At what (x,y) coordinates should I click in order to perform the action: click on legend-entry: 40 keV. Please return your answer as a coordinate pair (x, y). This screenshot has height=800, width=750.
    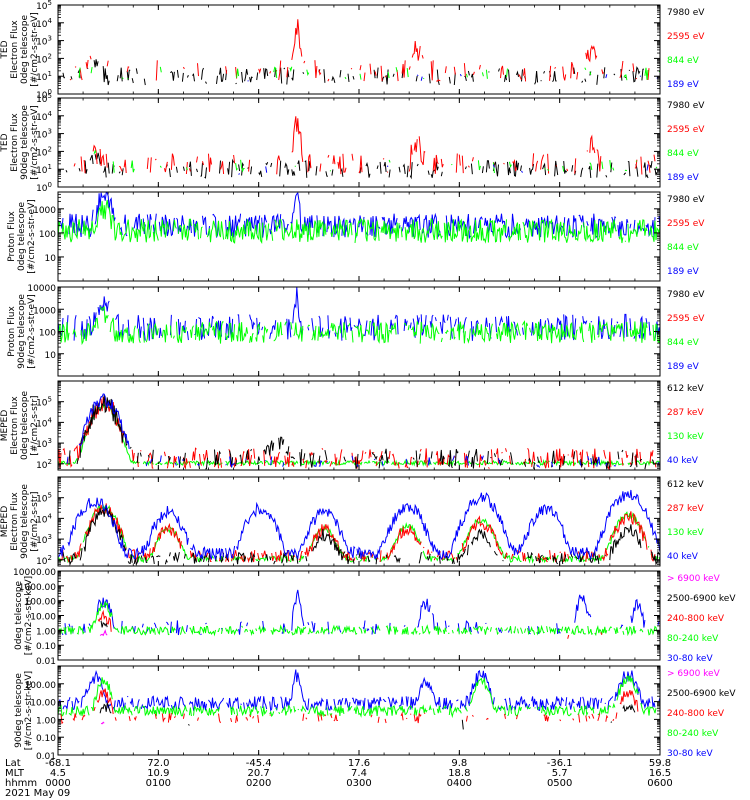
    Looking at the image, I should click on (683, 461).